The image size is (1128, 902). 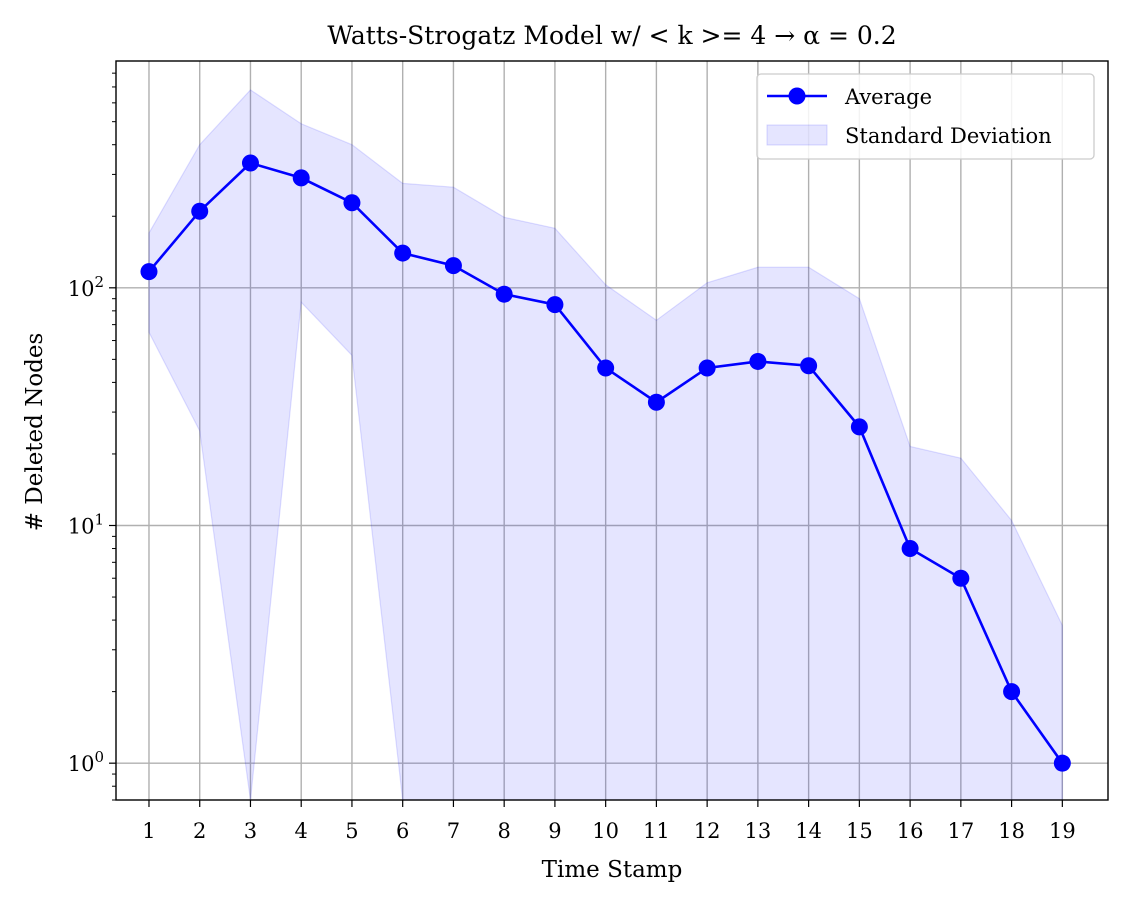 I want to click on legend-box, so click(x=925, y=116).